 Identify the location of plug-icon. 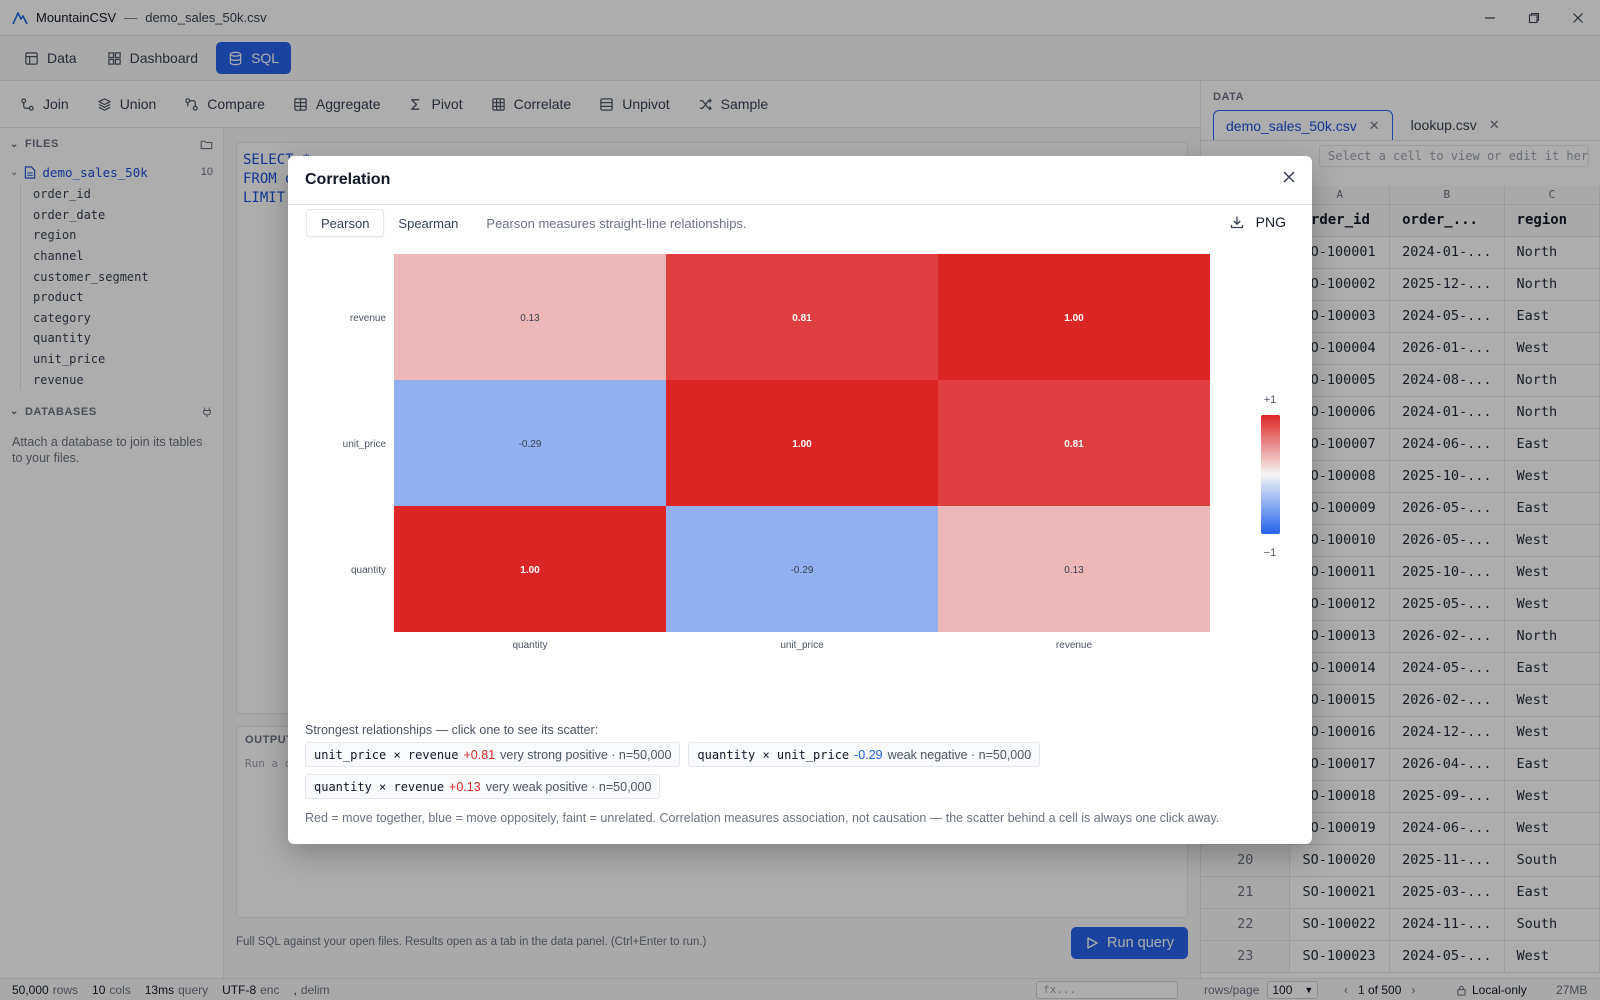
(207, 412).